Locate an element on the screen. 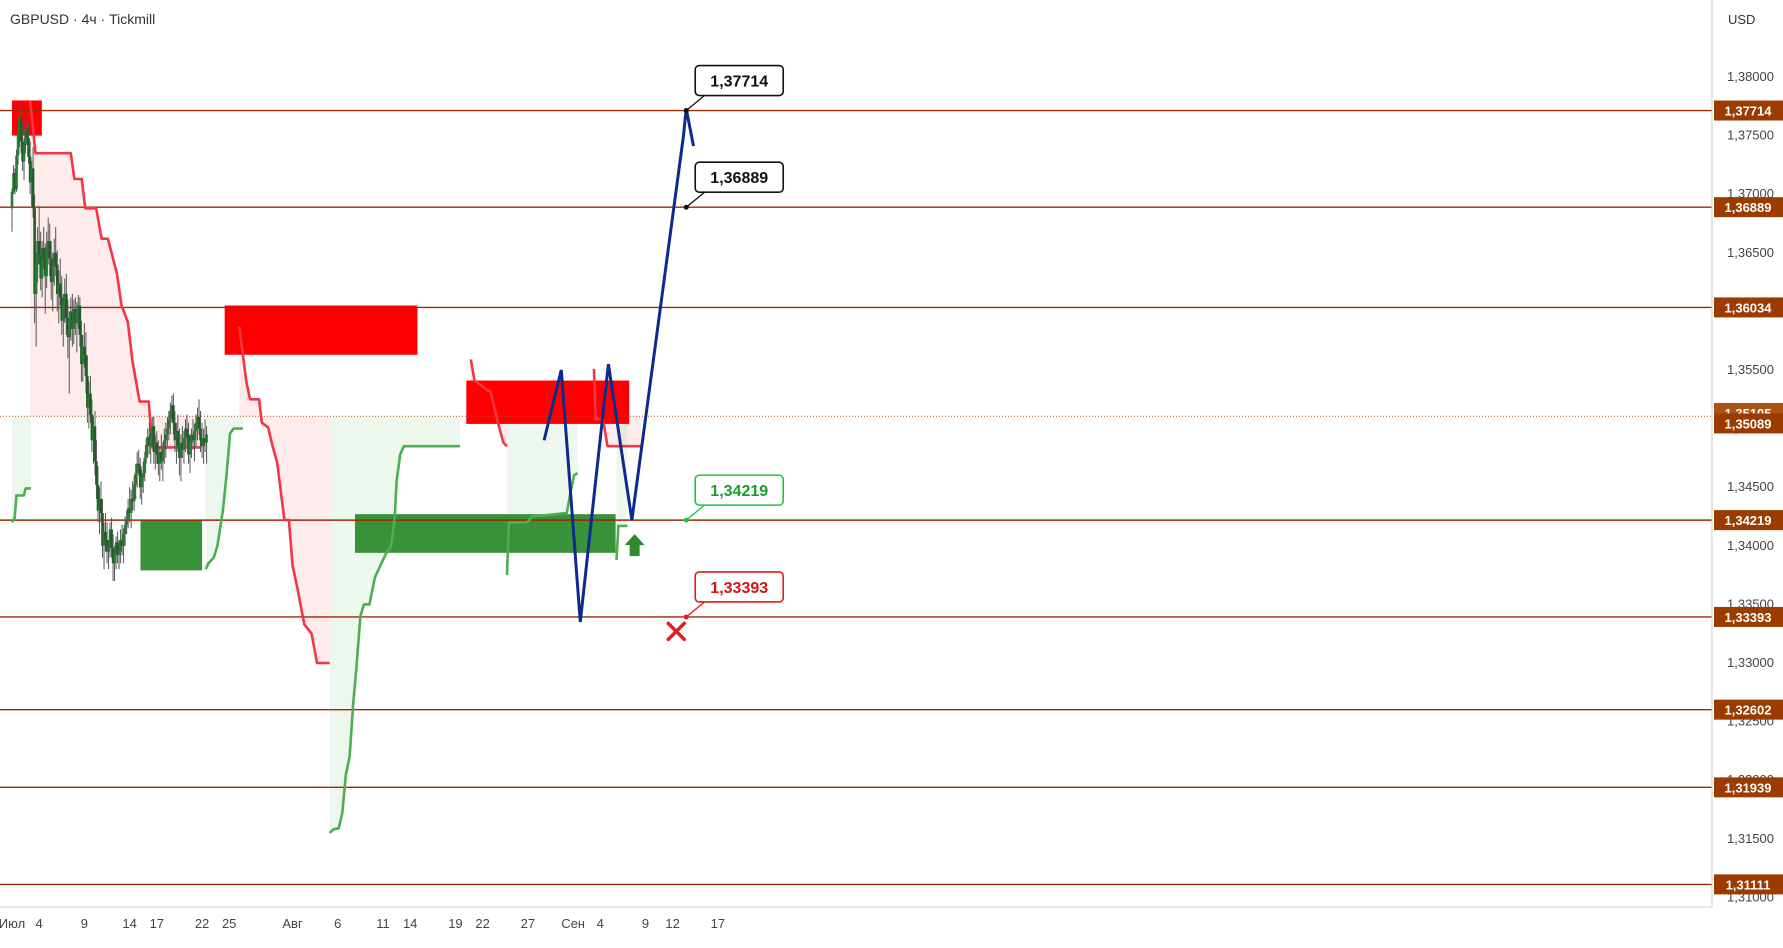 The image size is (1783, 948). callout-label: 1,36889 is located at coordinates (739, 178).